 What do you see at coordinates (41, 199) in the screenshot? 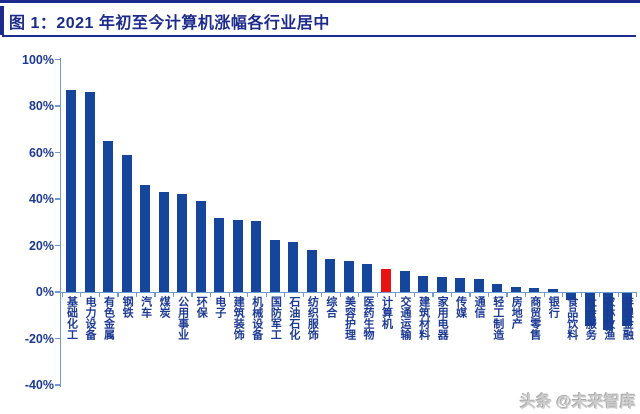
I see `y-axis-label: 40%` at bounding box center [41, 199].